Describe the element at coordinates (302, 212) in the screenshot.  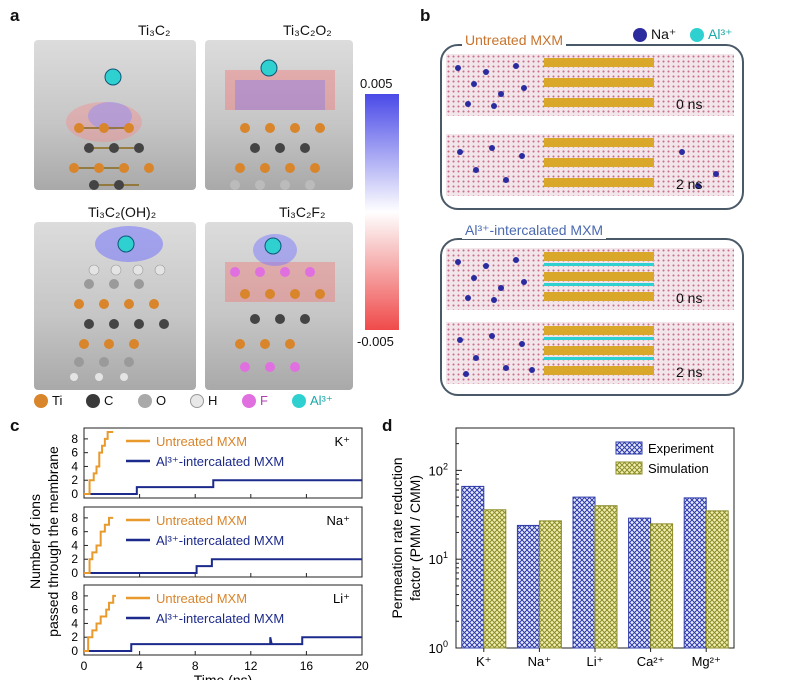
I see `model-label: Ti₃C₂F₂` at that location.